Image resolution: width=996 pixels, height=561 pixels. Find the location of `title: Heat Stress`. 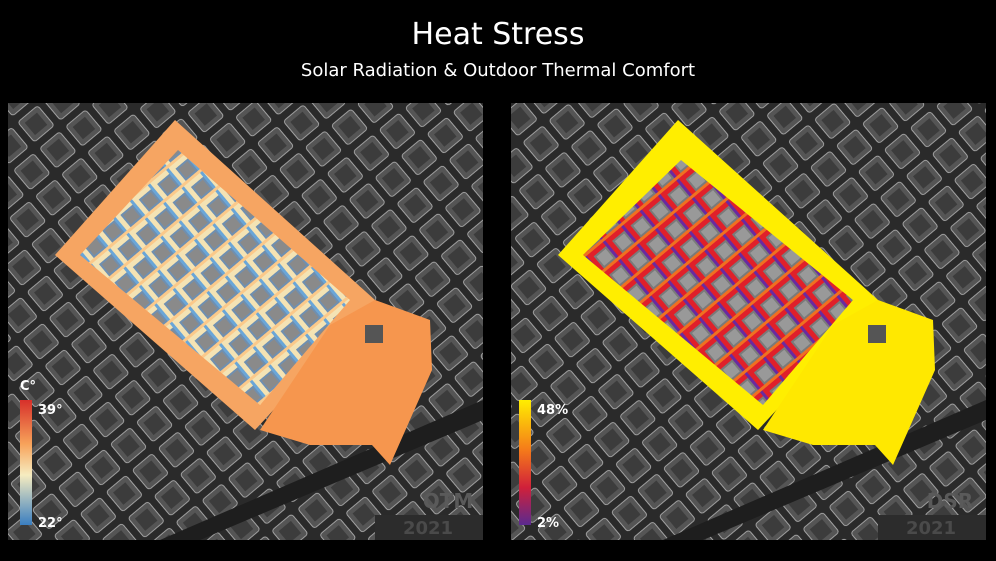

title: Heat Stress is located at coordinates (498, 34).